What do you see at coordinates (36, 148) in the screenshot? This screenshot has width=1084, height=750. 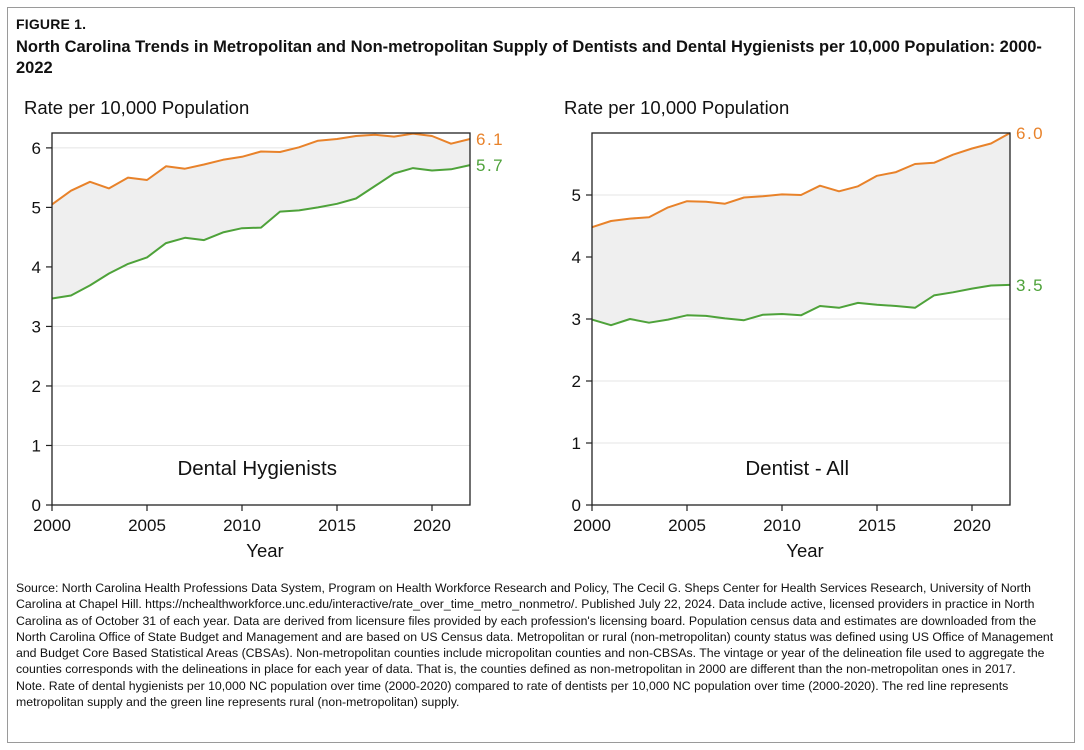 I see `y-tick-label: 6` at bounding box center [36, 148].